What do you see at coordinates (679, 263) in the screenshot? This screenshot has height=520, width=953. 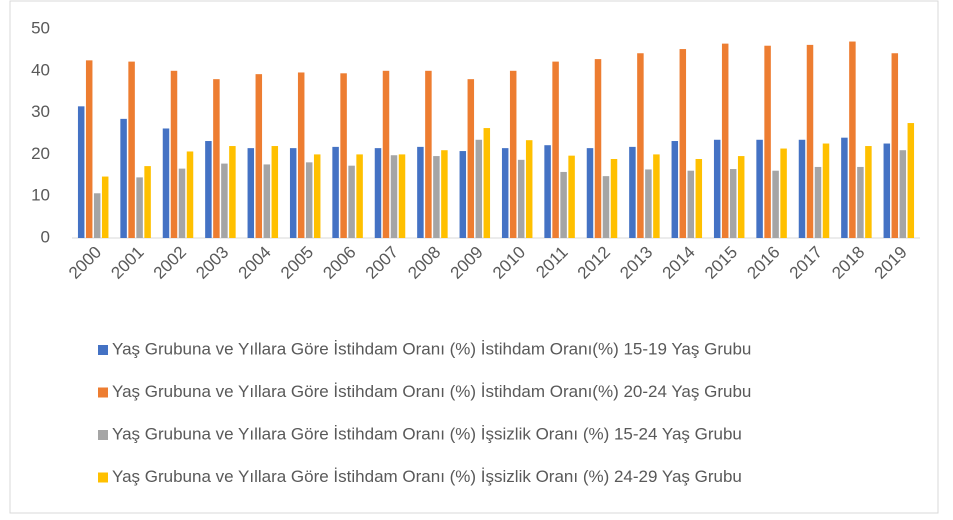 I see `x-tick-label: 2014` at bounding box center [679, 263].